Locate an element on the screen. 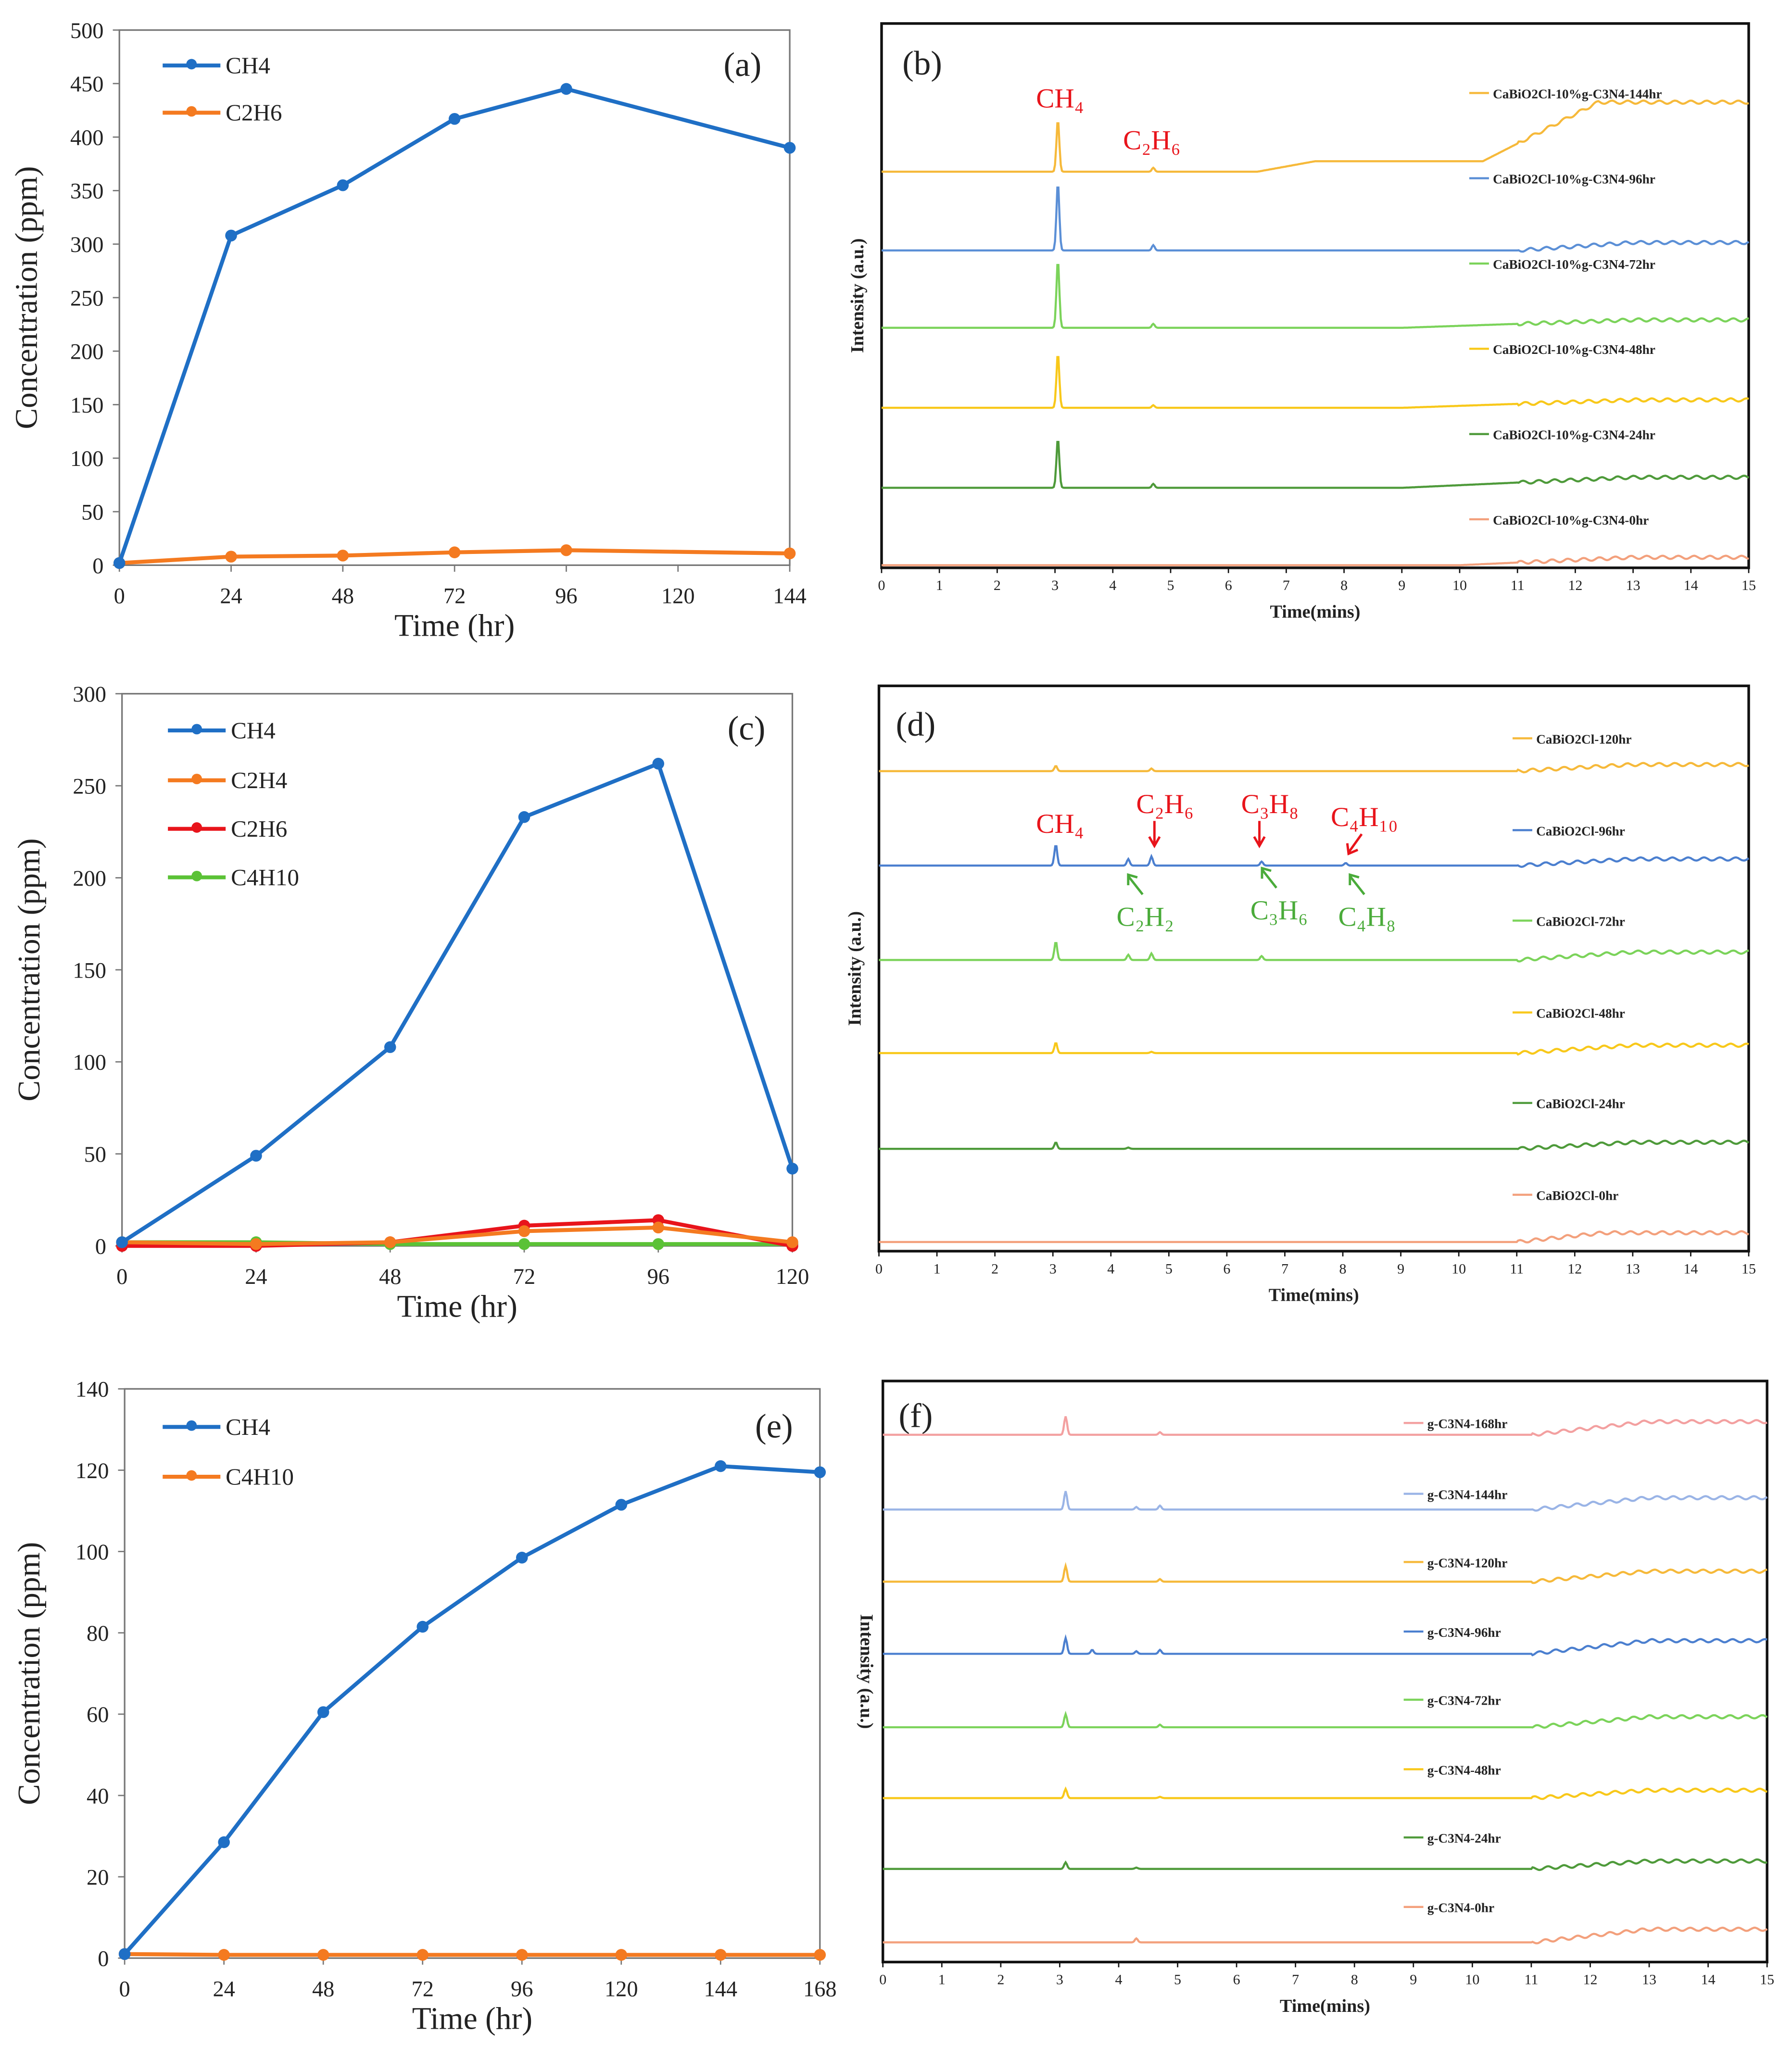 The image size is (1792, 2059). x-axis-title: Time(mins) is located at coordinates (1315, 612).